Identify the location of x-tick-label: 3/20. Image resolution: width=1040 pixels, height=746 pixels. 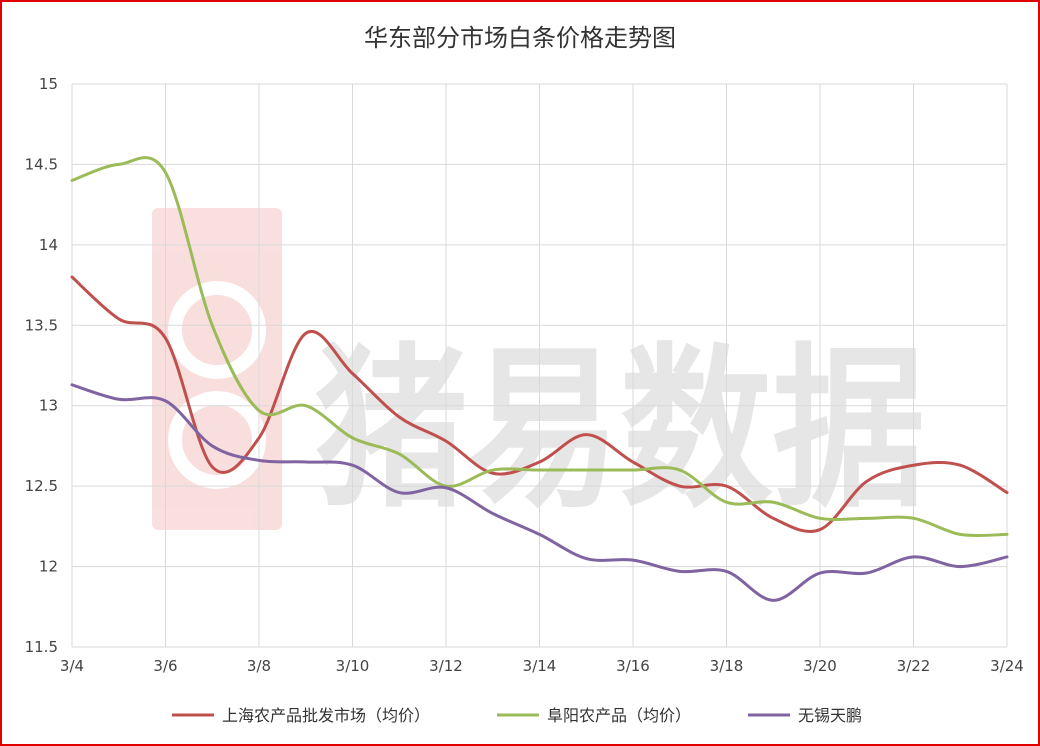
(820, 666).